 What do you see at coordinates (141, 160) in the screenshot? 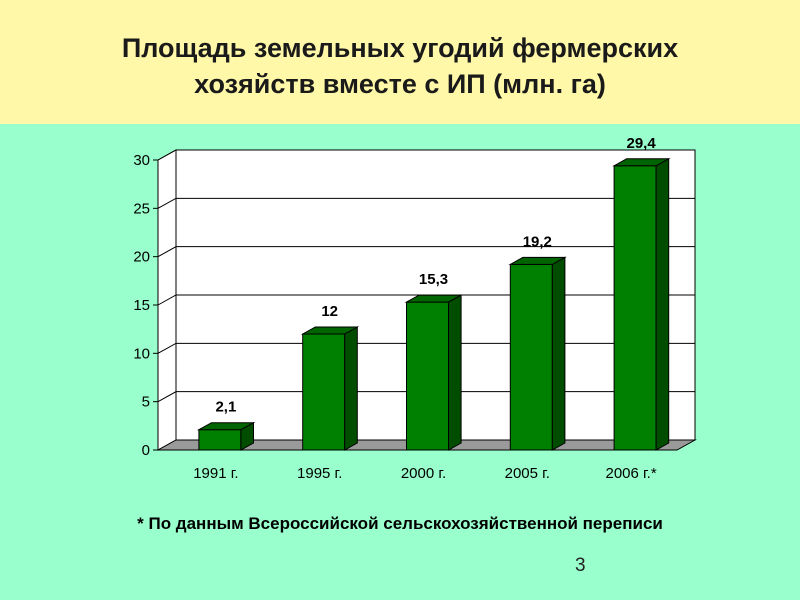
I see `y-tick-label: 30` at bounding box center [141, 160].